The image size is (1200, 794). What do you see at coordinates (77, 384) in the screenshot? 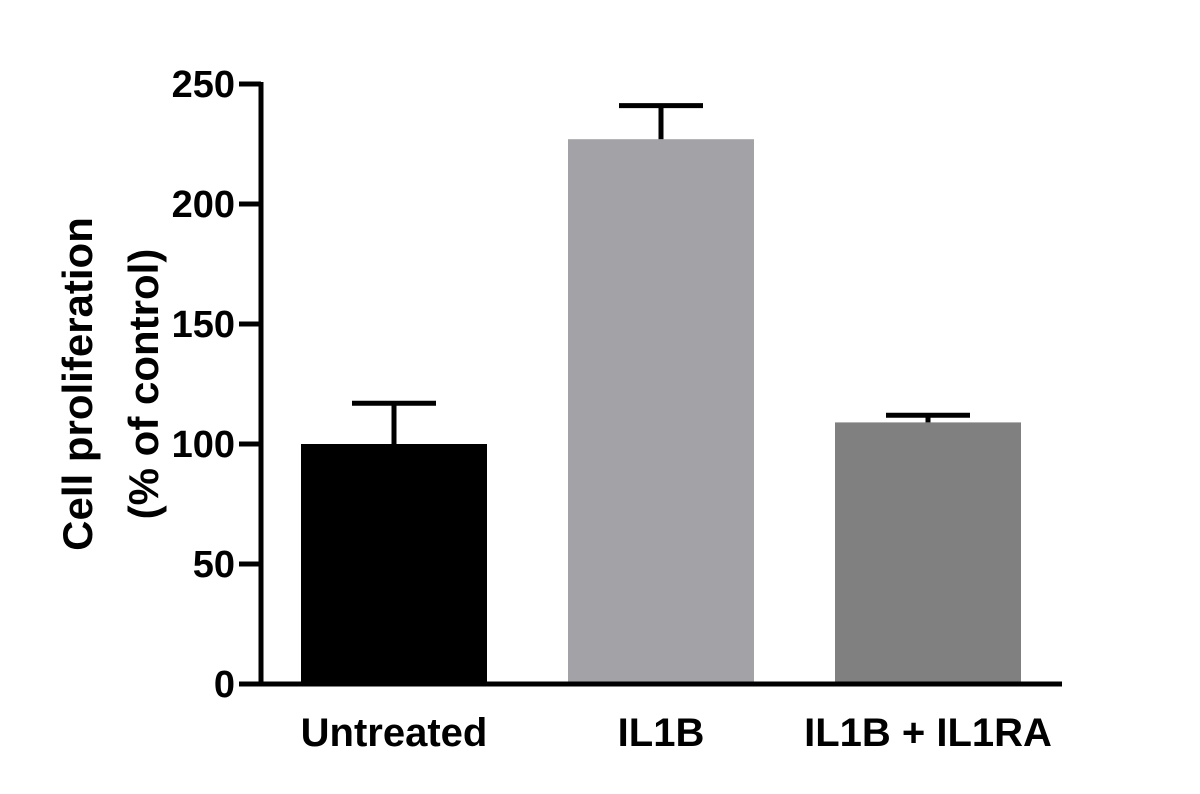
I see `y-axis-title-line-1: Cell proliferation` at bounding box center [77, 384].